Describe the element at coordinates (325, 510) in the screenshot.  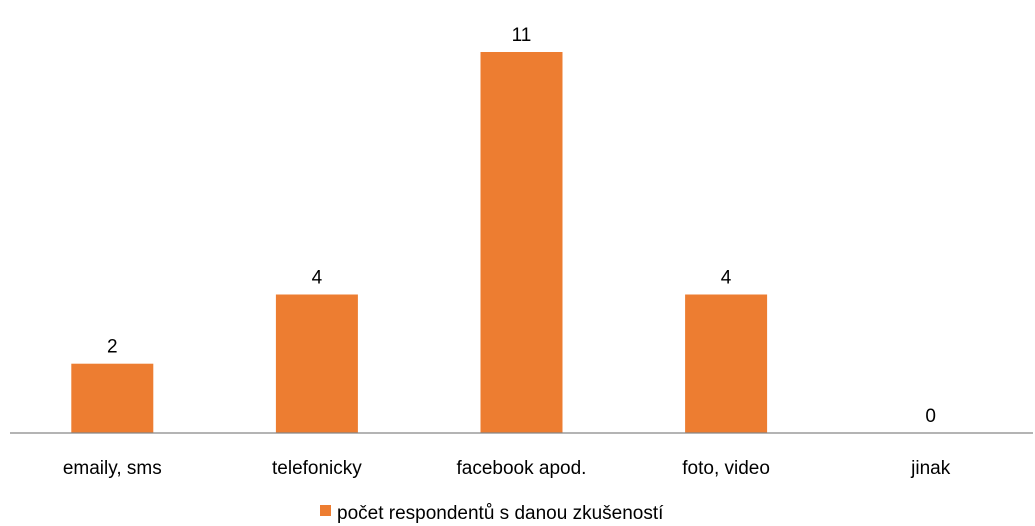
I see `legend-swatch` at that location.